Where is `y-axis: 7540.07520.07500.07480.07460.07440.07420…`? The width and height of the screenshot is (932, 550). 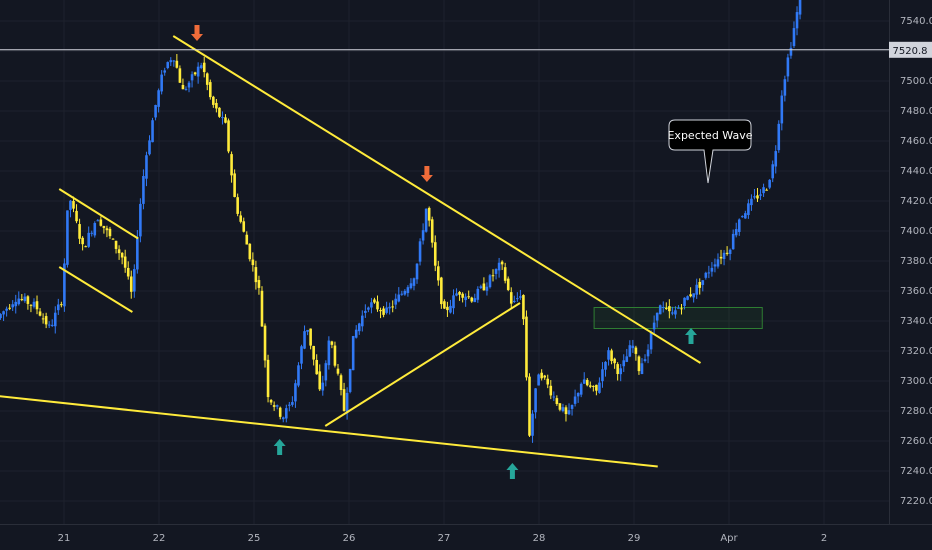 y-axis: 7540.07520.07500.07480.07460.07440.07420… is located at coordinates (910, 262).